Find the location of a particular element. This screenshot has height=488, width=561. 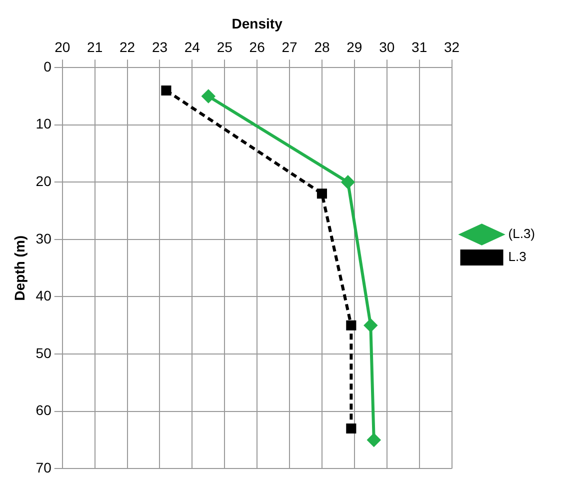

x-tick-label: 20 is located at coordinates (62, 47).